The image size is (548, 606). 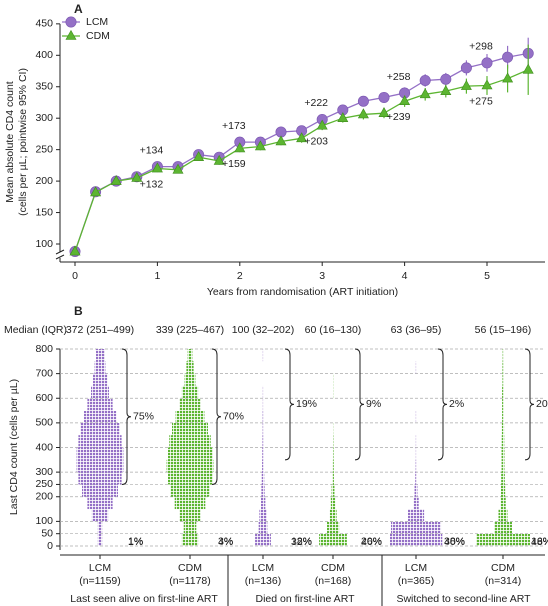 I want to click on panel-label: B, so click(x=78, y=311).